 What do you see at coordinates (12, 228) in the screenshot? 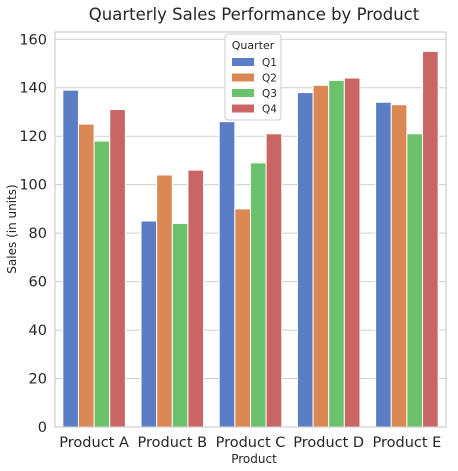
I see `y-axis-title: Sales (in units)` at bounding box center [12, 228].